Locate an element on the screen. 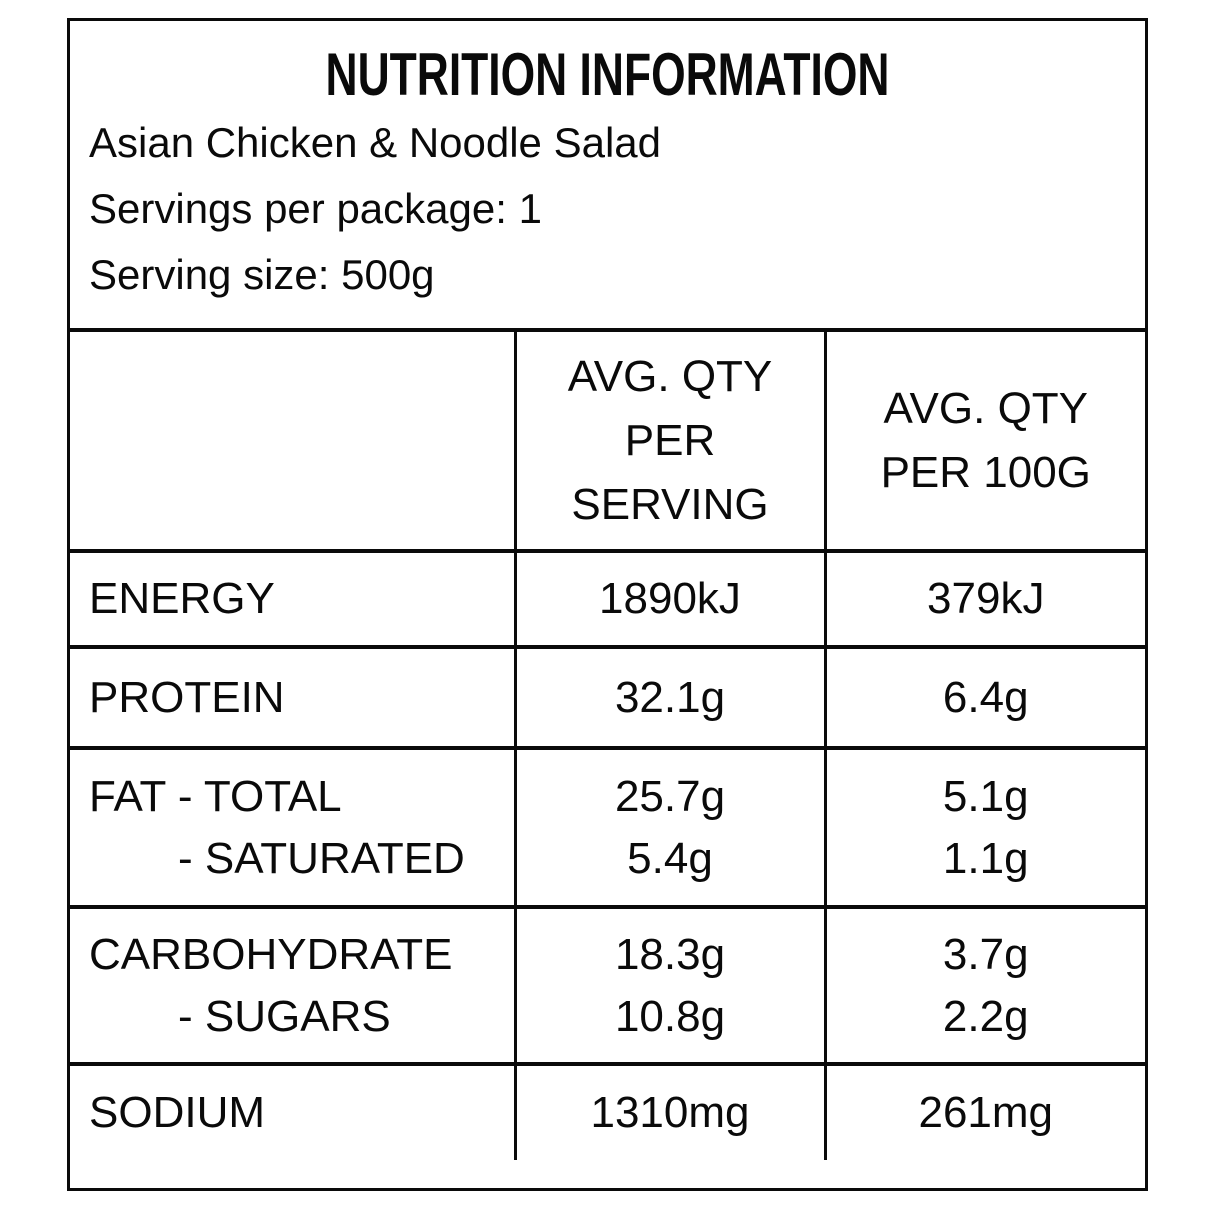 The image size is (1214, 1214). fat-total-label: FAT - TOTAL is located at coordinates (215, 796).